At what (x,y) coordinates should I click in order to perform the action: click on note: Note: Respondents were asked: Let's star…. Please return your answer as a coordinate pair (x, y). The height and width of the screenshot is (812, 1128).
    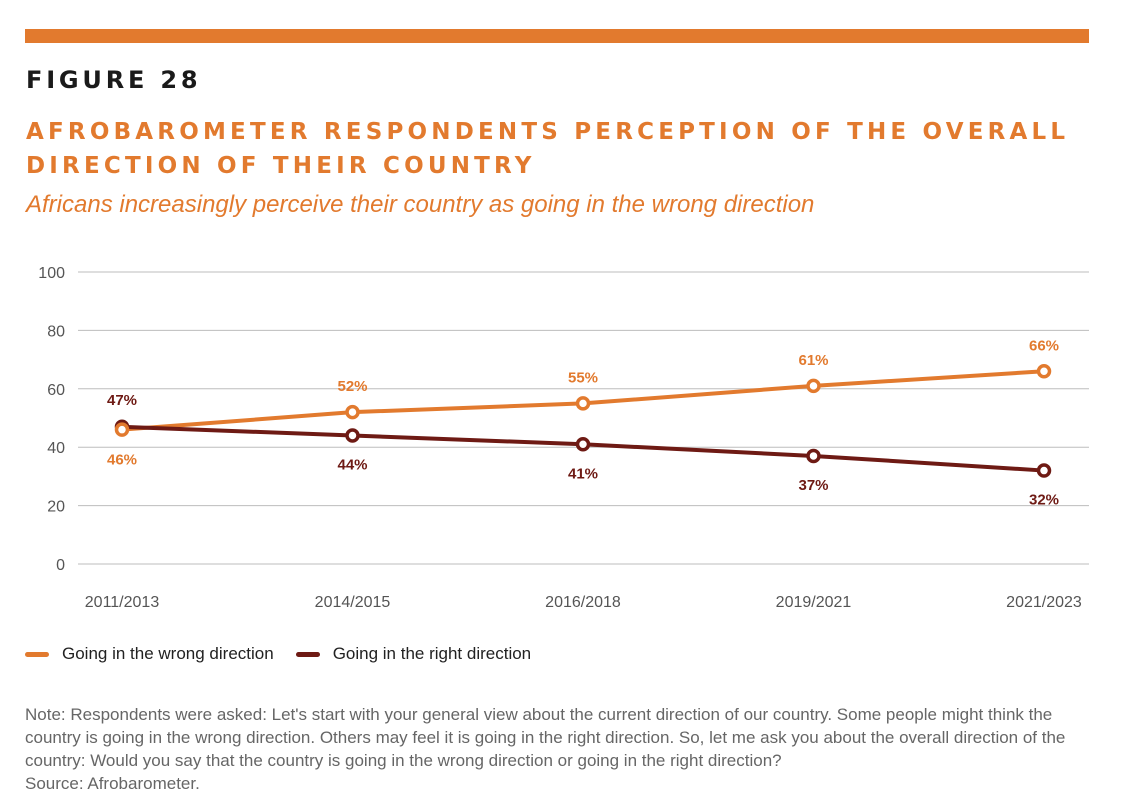
    Looking at the image, I should click on (560, 749).